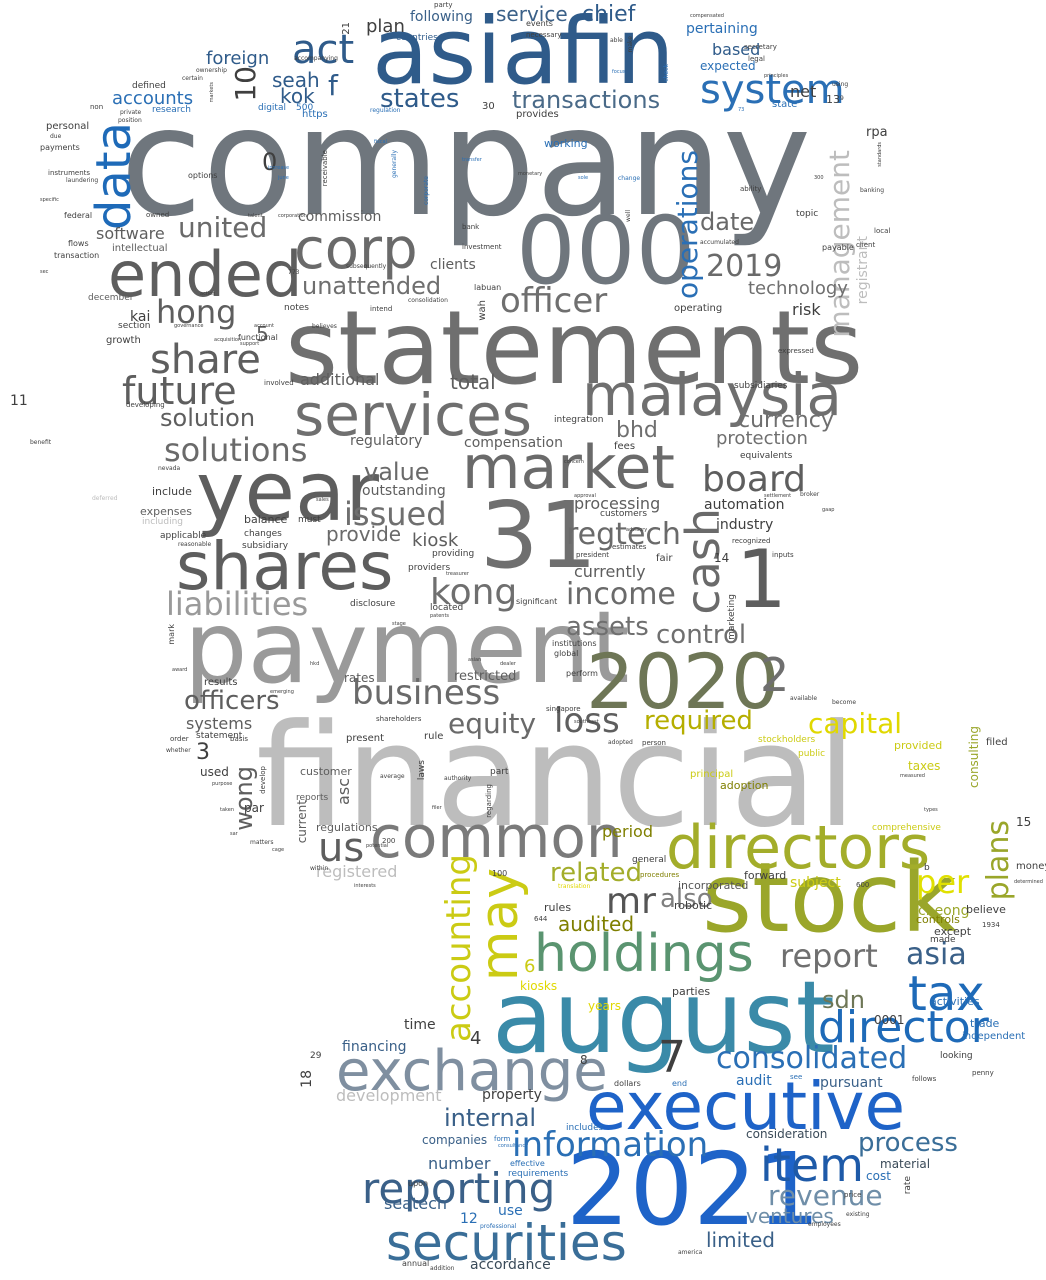  What do you see at coordinates (475, 660) in the screenshot?
I see `word-asian: asian` at bounding box center [475, 660].